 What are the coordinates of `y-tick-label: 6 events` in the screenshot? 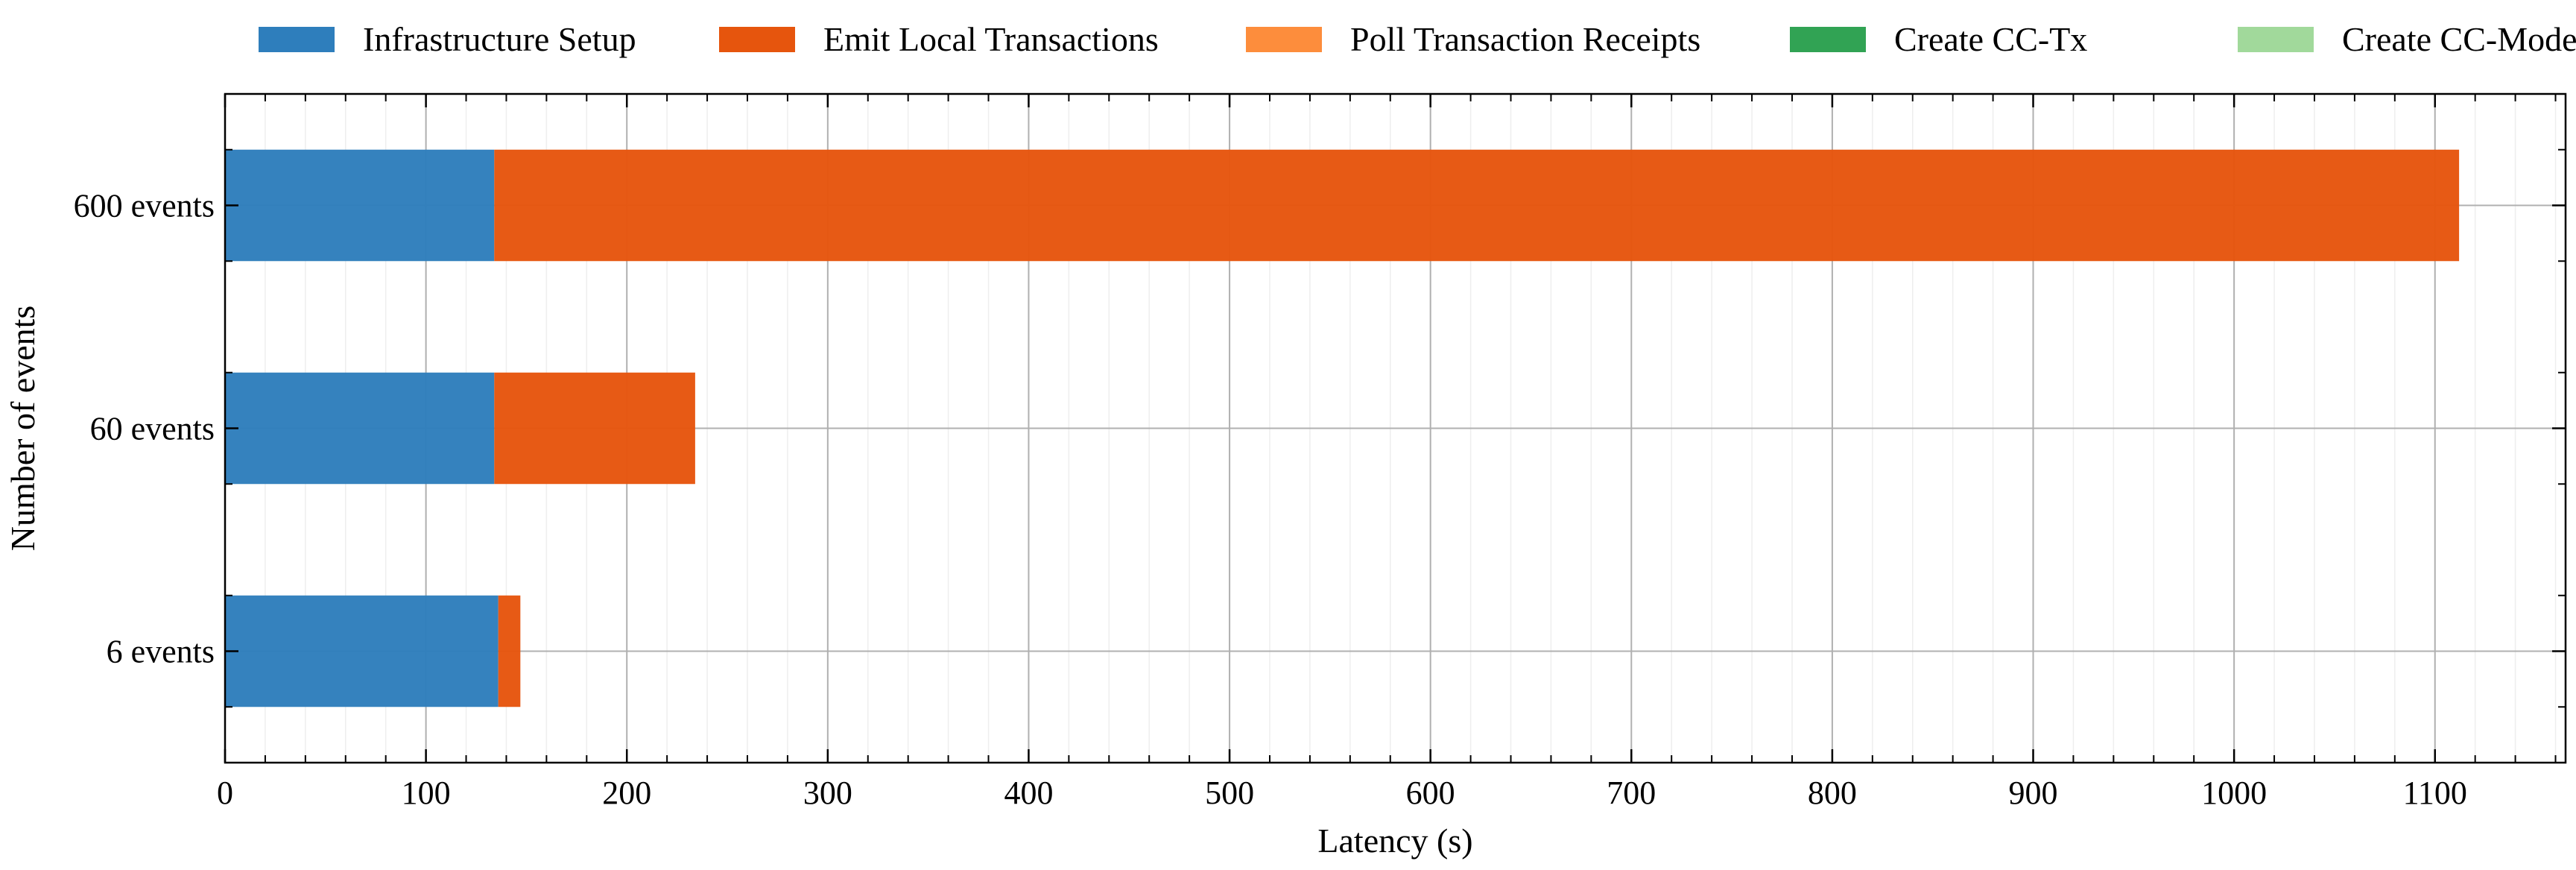 It's located at (161, 652).